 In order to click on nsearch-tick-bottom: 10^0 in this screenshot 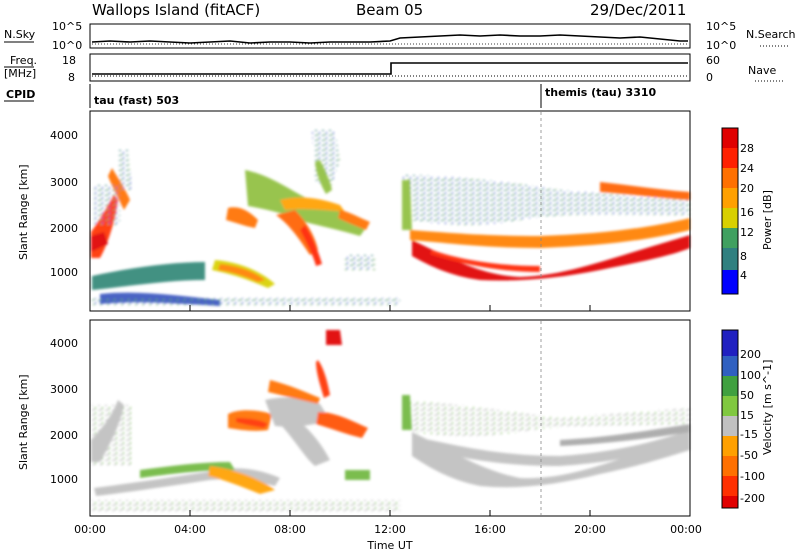, I will do `click(721, 45)`.